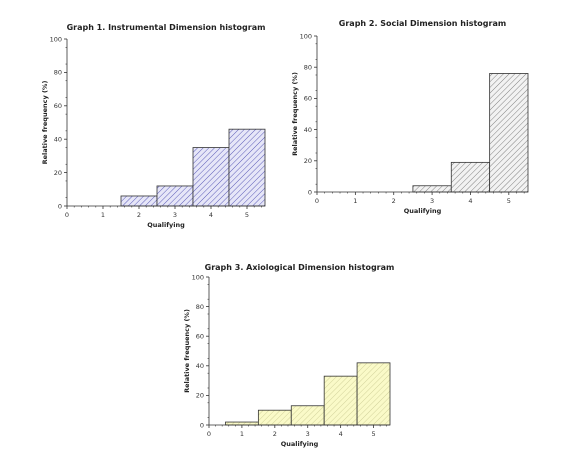 Image resolution: width=580 pixels, height=470 pixels. Describe the element at coordinates (422, 23) in the screenshot. I see `chart-title: Graph 2. Social Dimension histogram` at that location.